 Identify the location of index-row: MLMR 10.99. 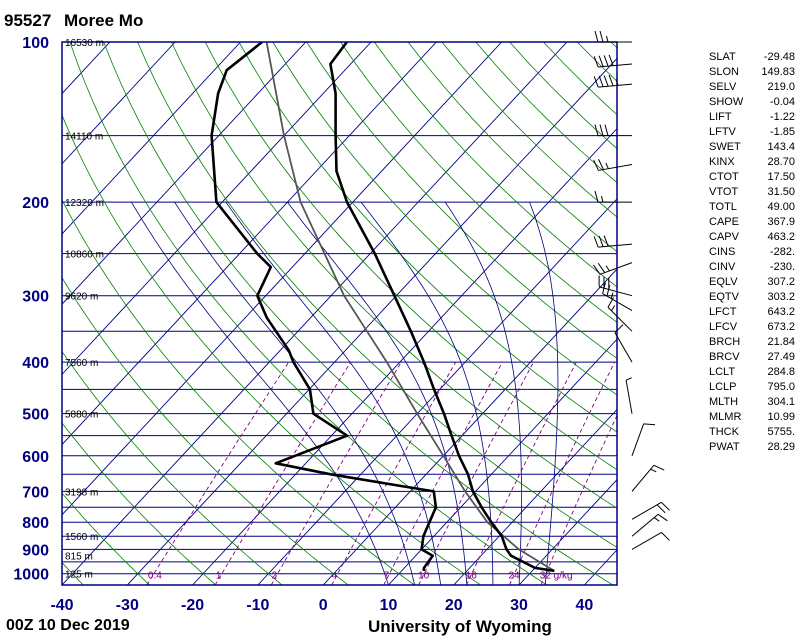
(752, 417).